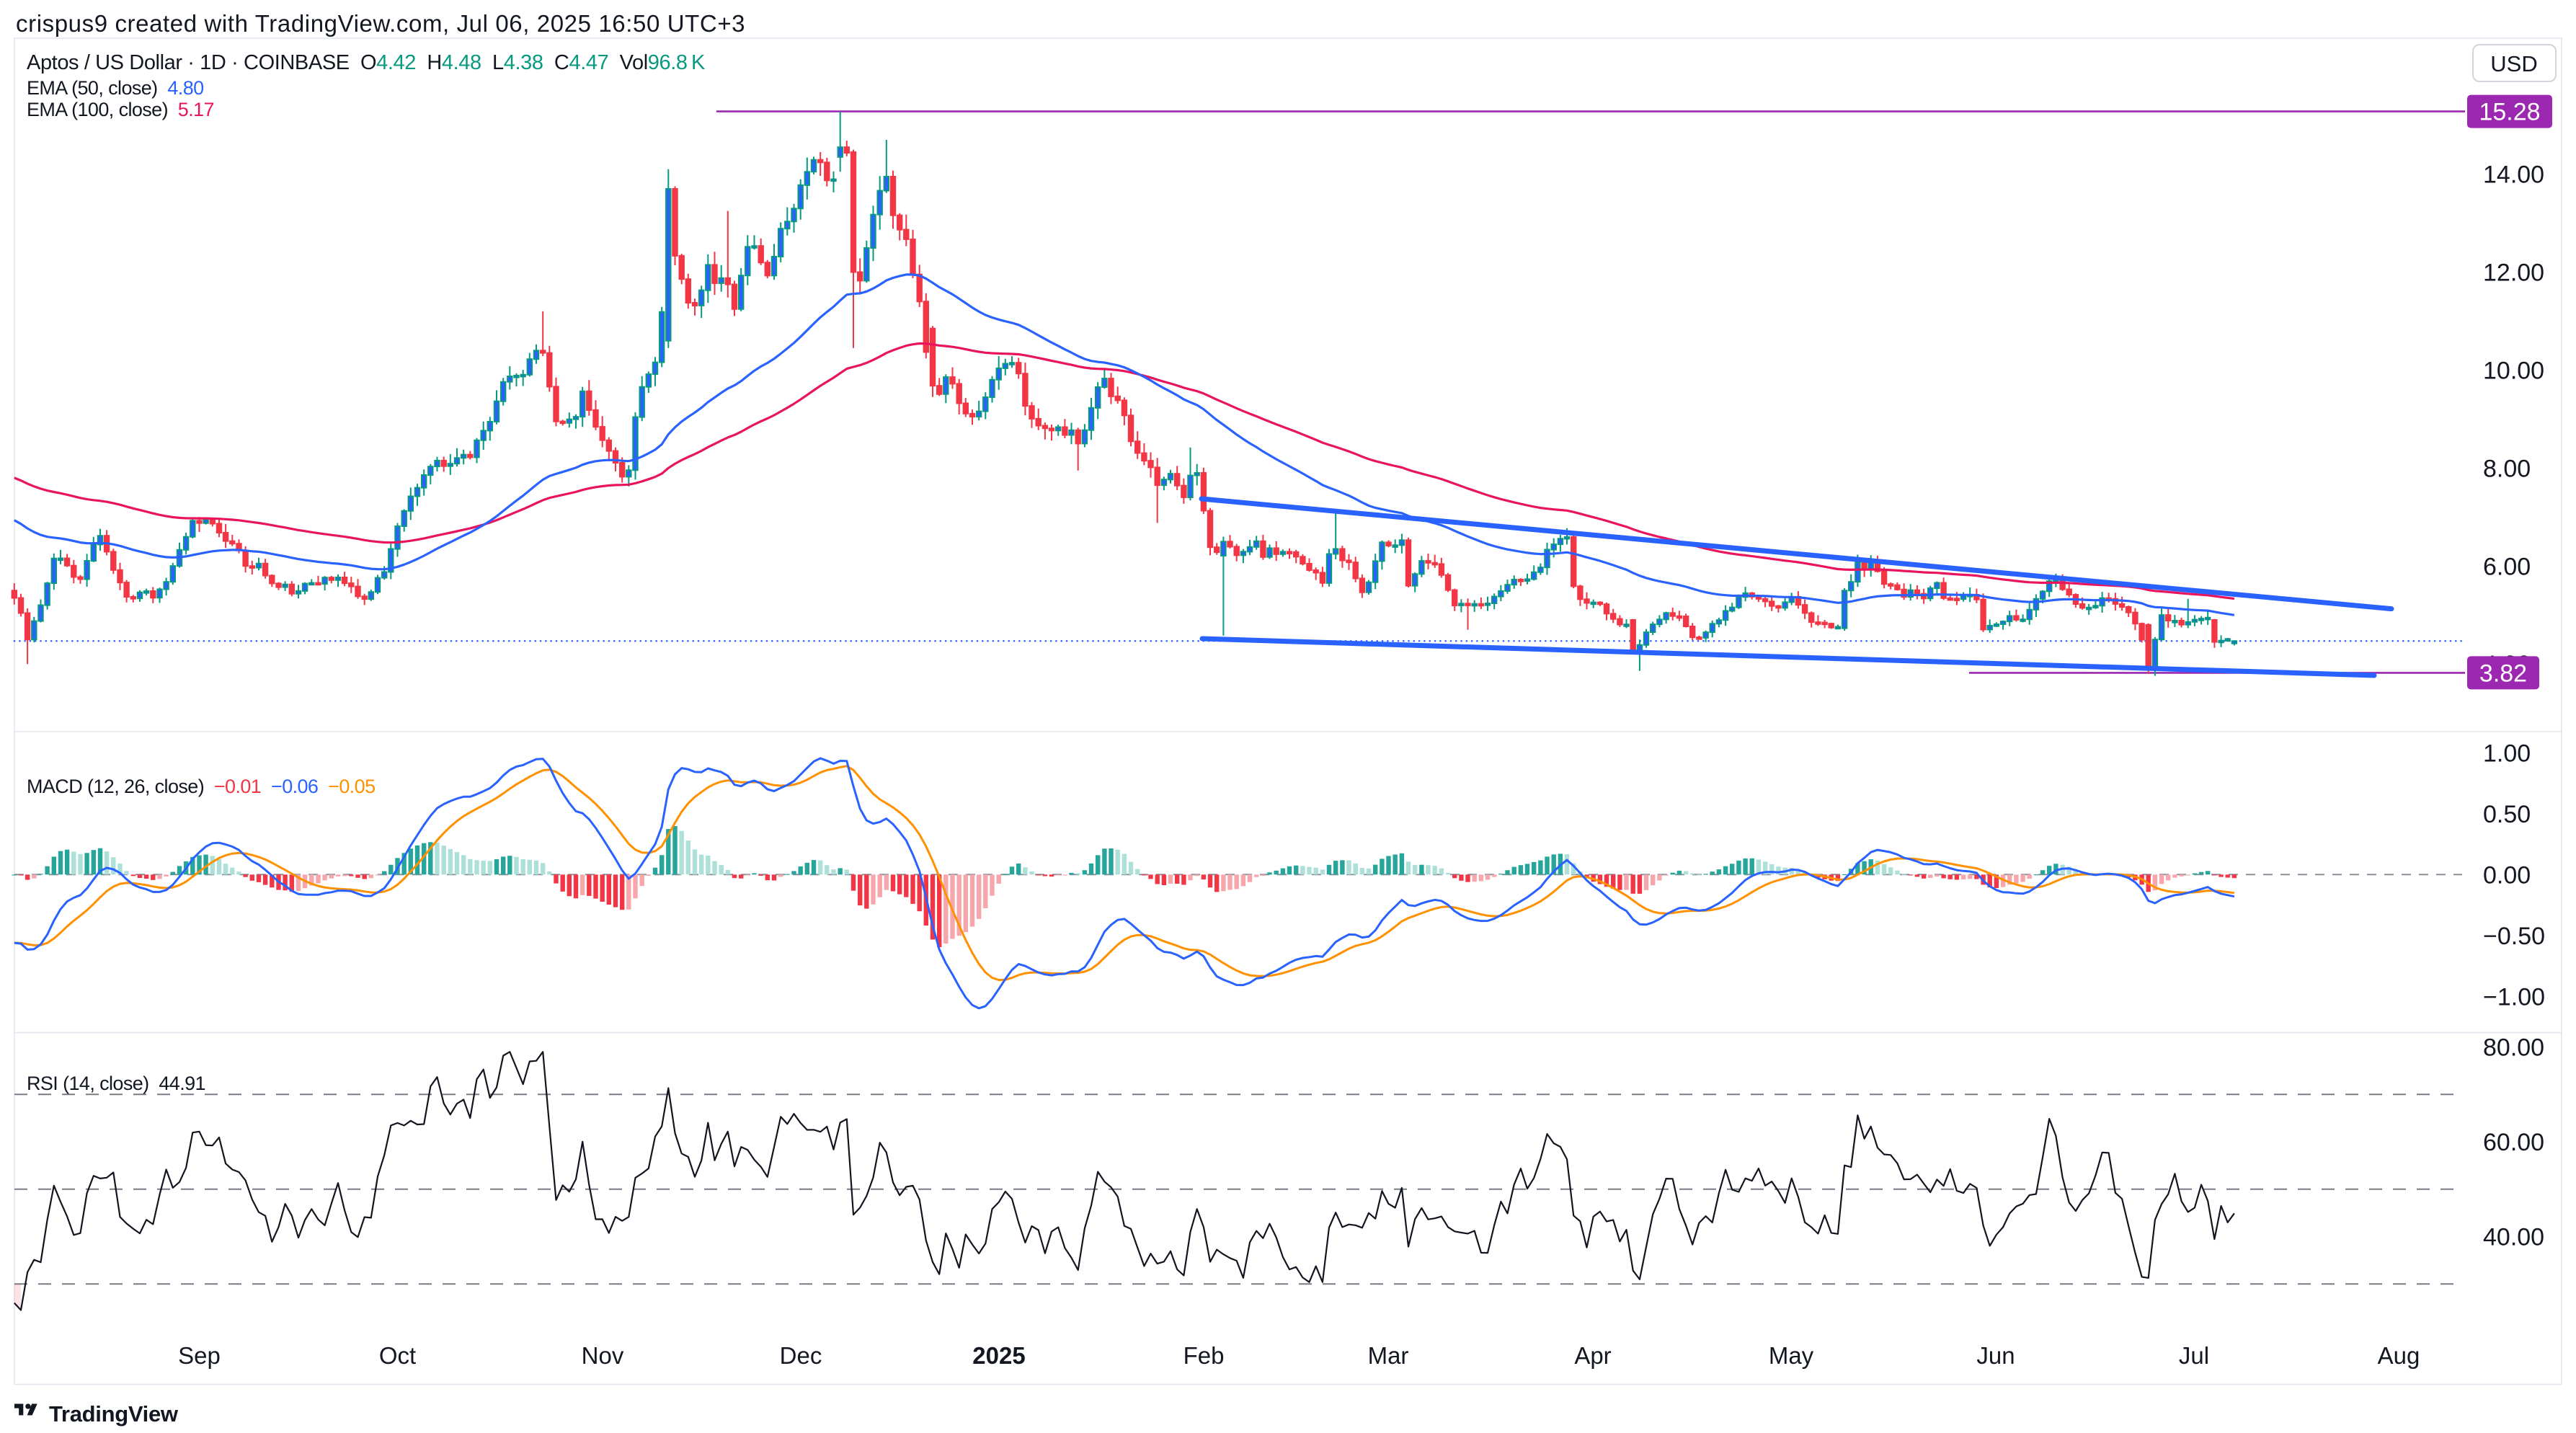 The image size is (2576, 1433). Describe the element at coordinates (998, 1355) in the screenshot. I see `svg-text: 2025` at that location.